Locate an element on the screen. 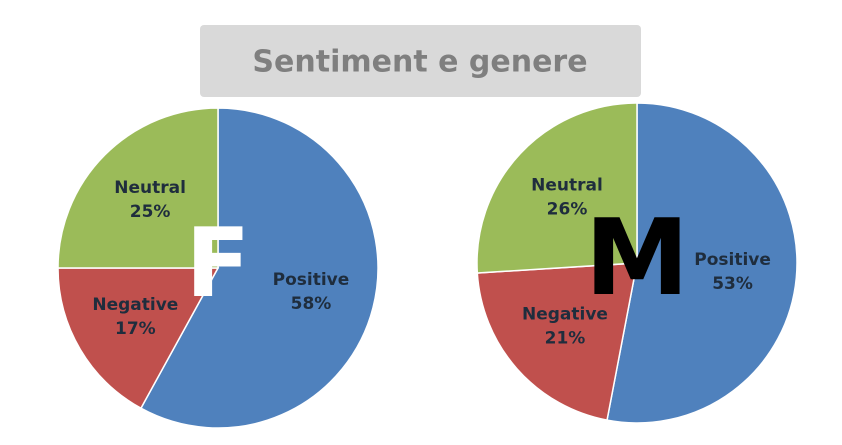 This screenshot has height=445, width=842. slice-value-label: 21% is located at coordinates (565, 338).